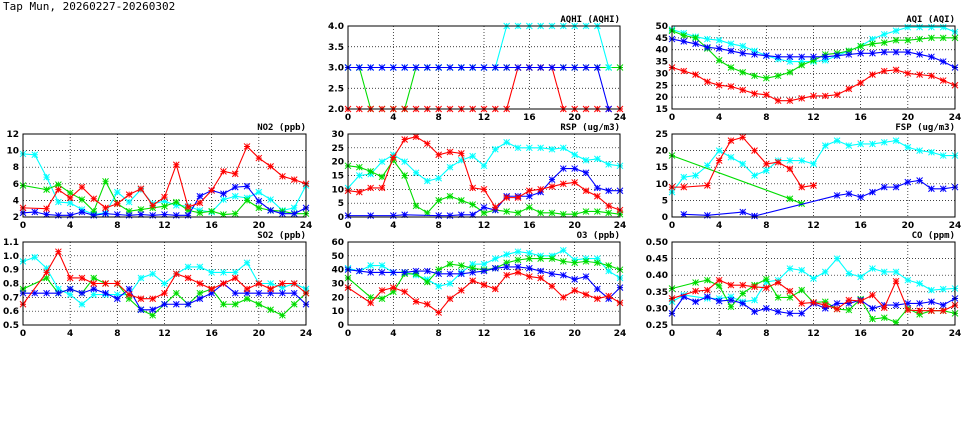 The image size is (975, 447). What do you see at coordinates (341, 218) in the screenshot?
I see `y-tick-label: 0` at bounding box center [341, 218].